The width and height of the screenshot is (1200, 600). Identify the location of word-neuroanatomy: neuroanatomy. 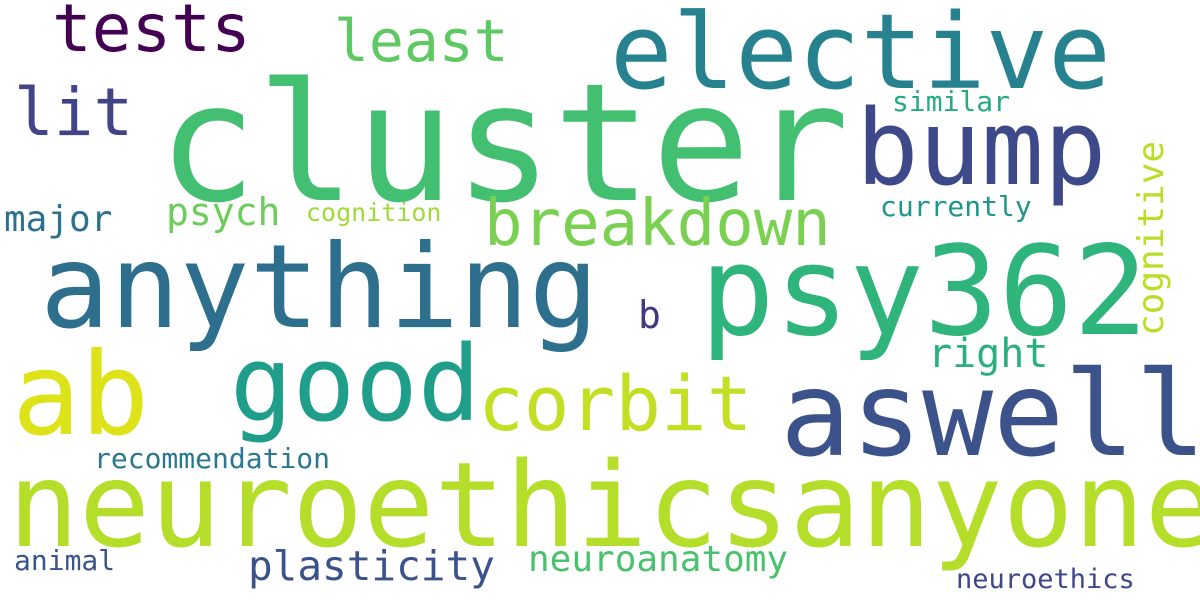
(658, 559).